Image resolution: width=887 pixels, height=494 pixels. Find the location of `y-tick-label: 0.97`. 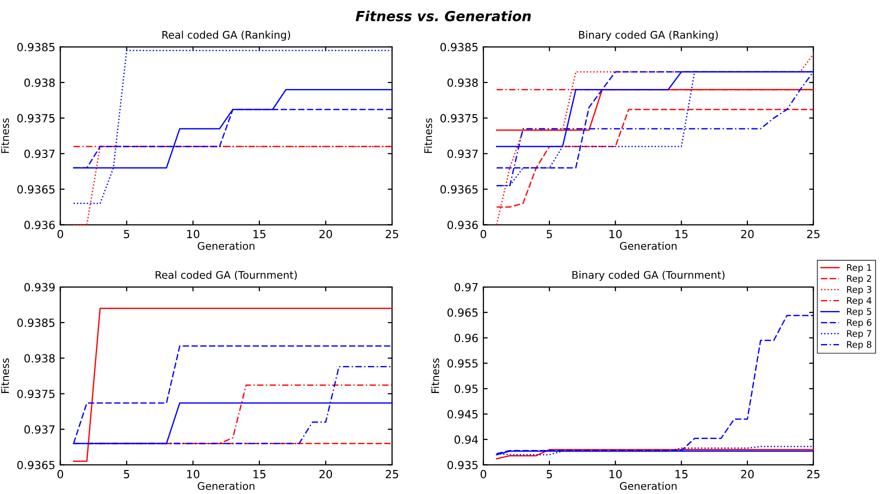

y-tick-label: 0.97 is located at coordinates (466, 287).